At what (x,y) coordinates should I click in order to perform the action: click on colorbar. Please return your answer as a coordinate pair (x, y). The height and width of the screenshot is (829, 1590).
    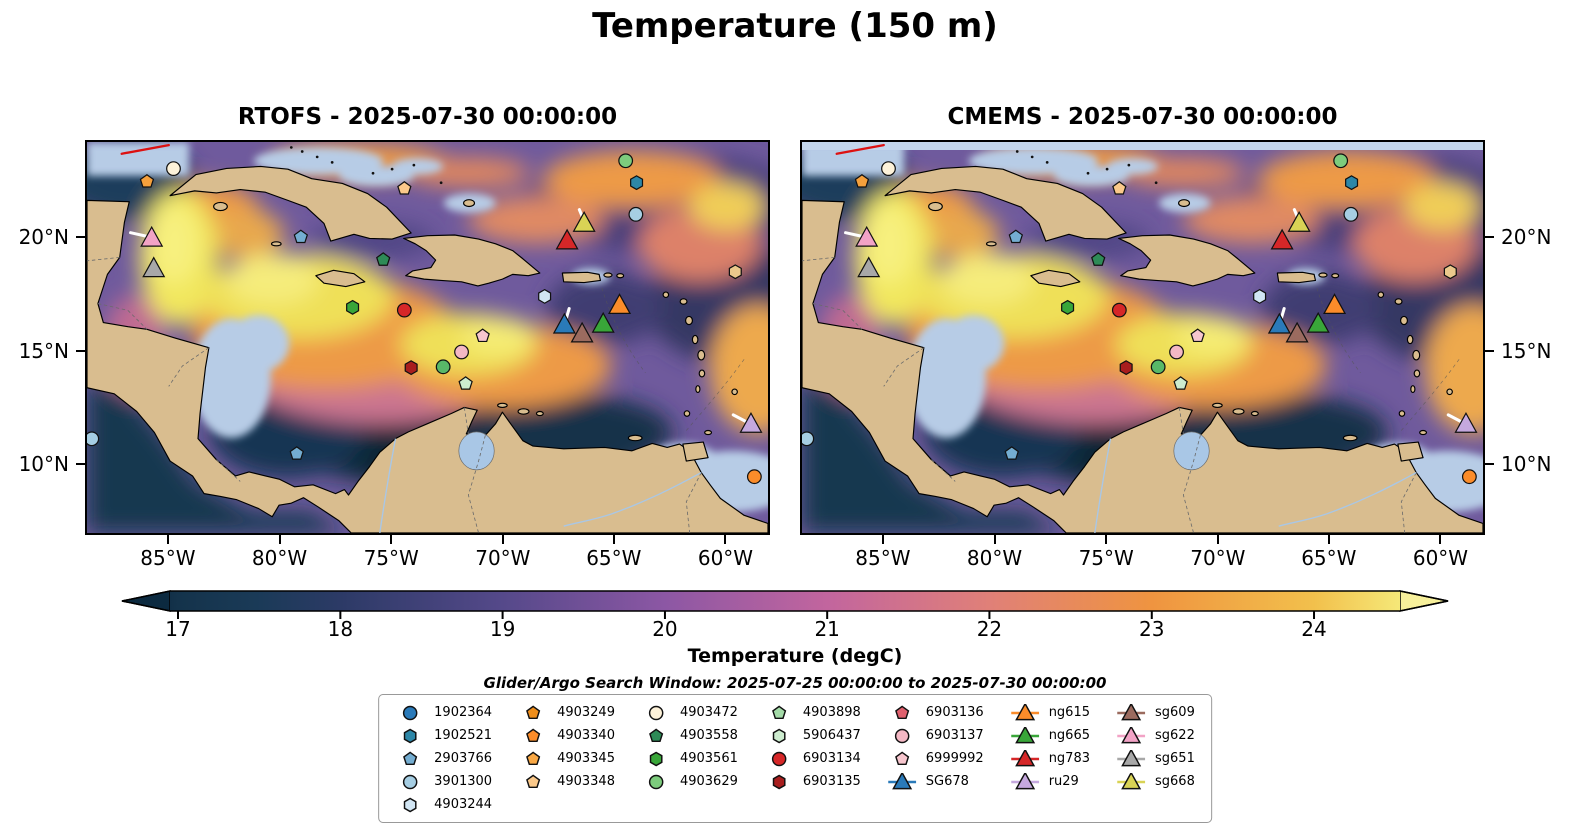
    Looking at the image, I should click on (785, 605).